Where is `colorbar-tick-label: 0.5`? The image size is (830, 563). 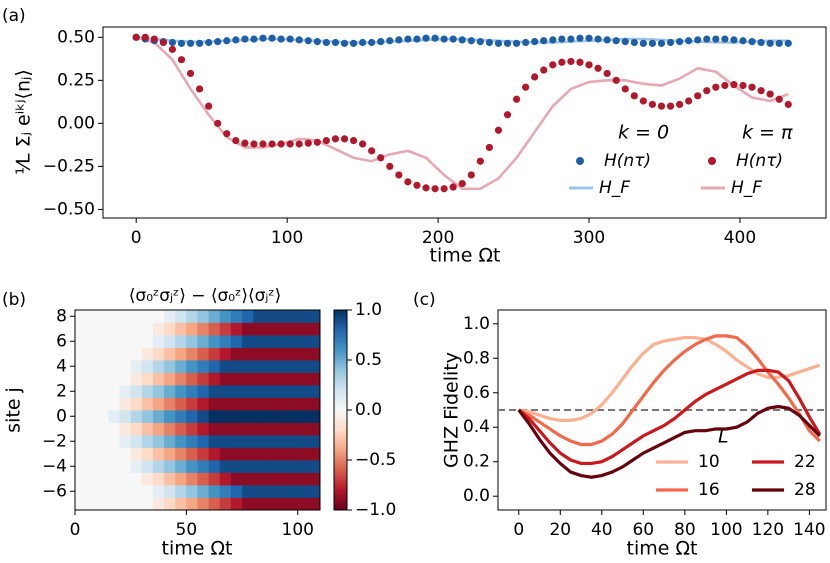 colorbar-tick-label: 0.5 is located at coordinates (368, 360).